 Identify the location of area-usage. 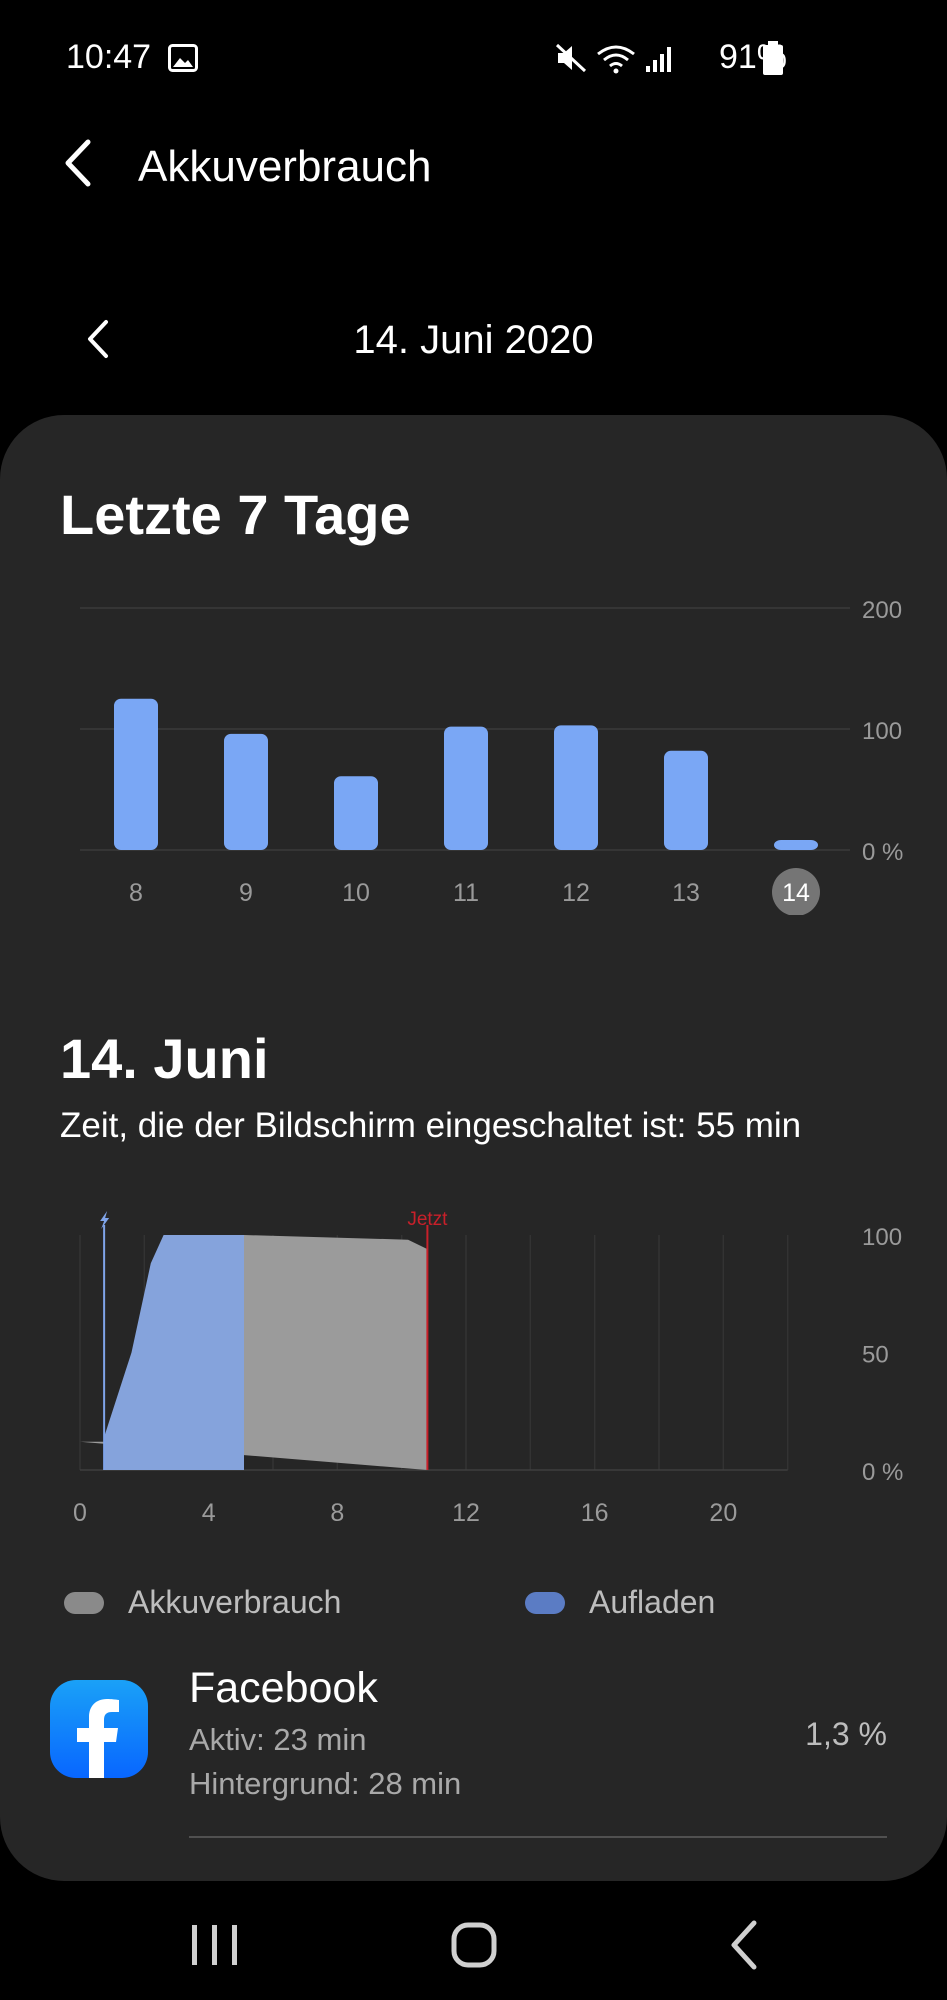
(254, 1352).